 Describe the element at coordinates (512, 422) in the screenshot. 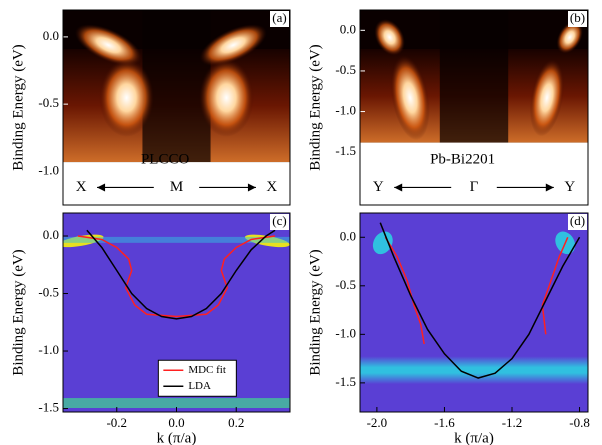

I see `x-tick-label: -1.2` at that location.